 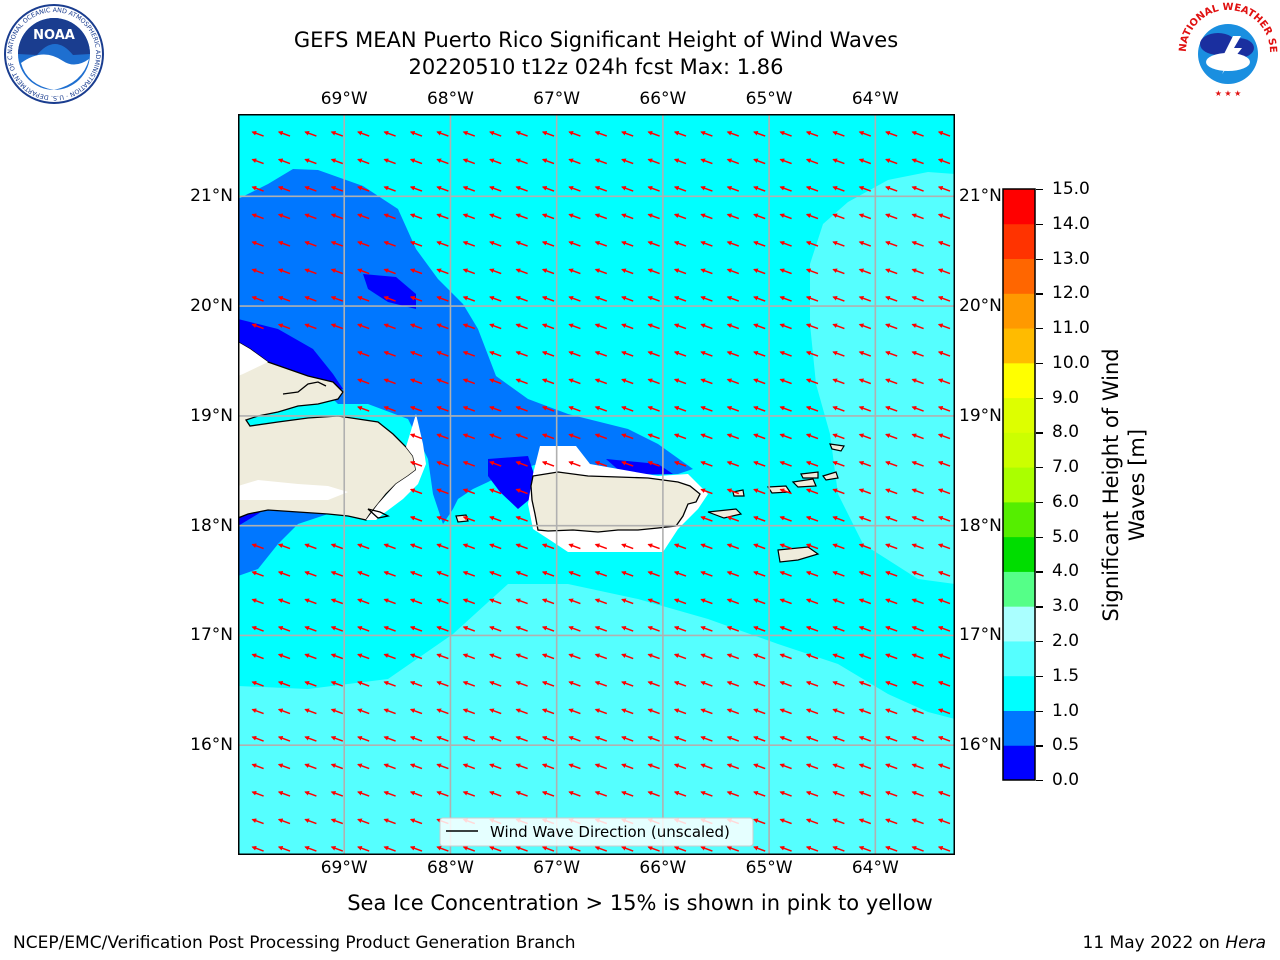 What do you see at coordinates (769, 99) in the screenshot?
I see `lon-label-top: 65°W` at bounding box center [769, 99].